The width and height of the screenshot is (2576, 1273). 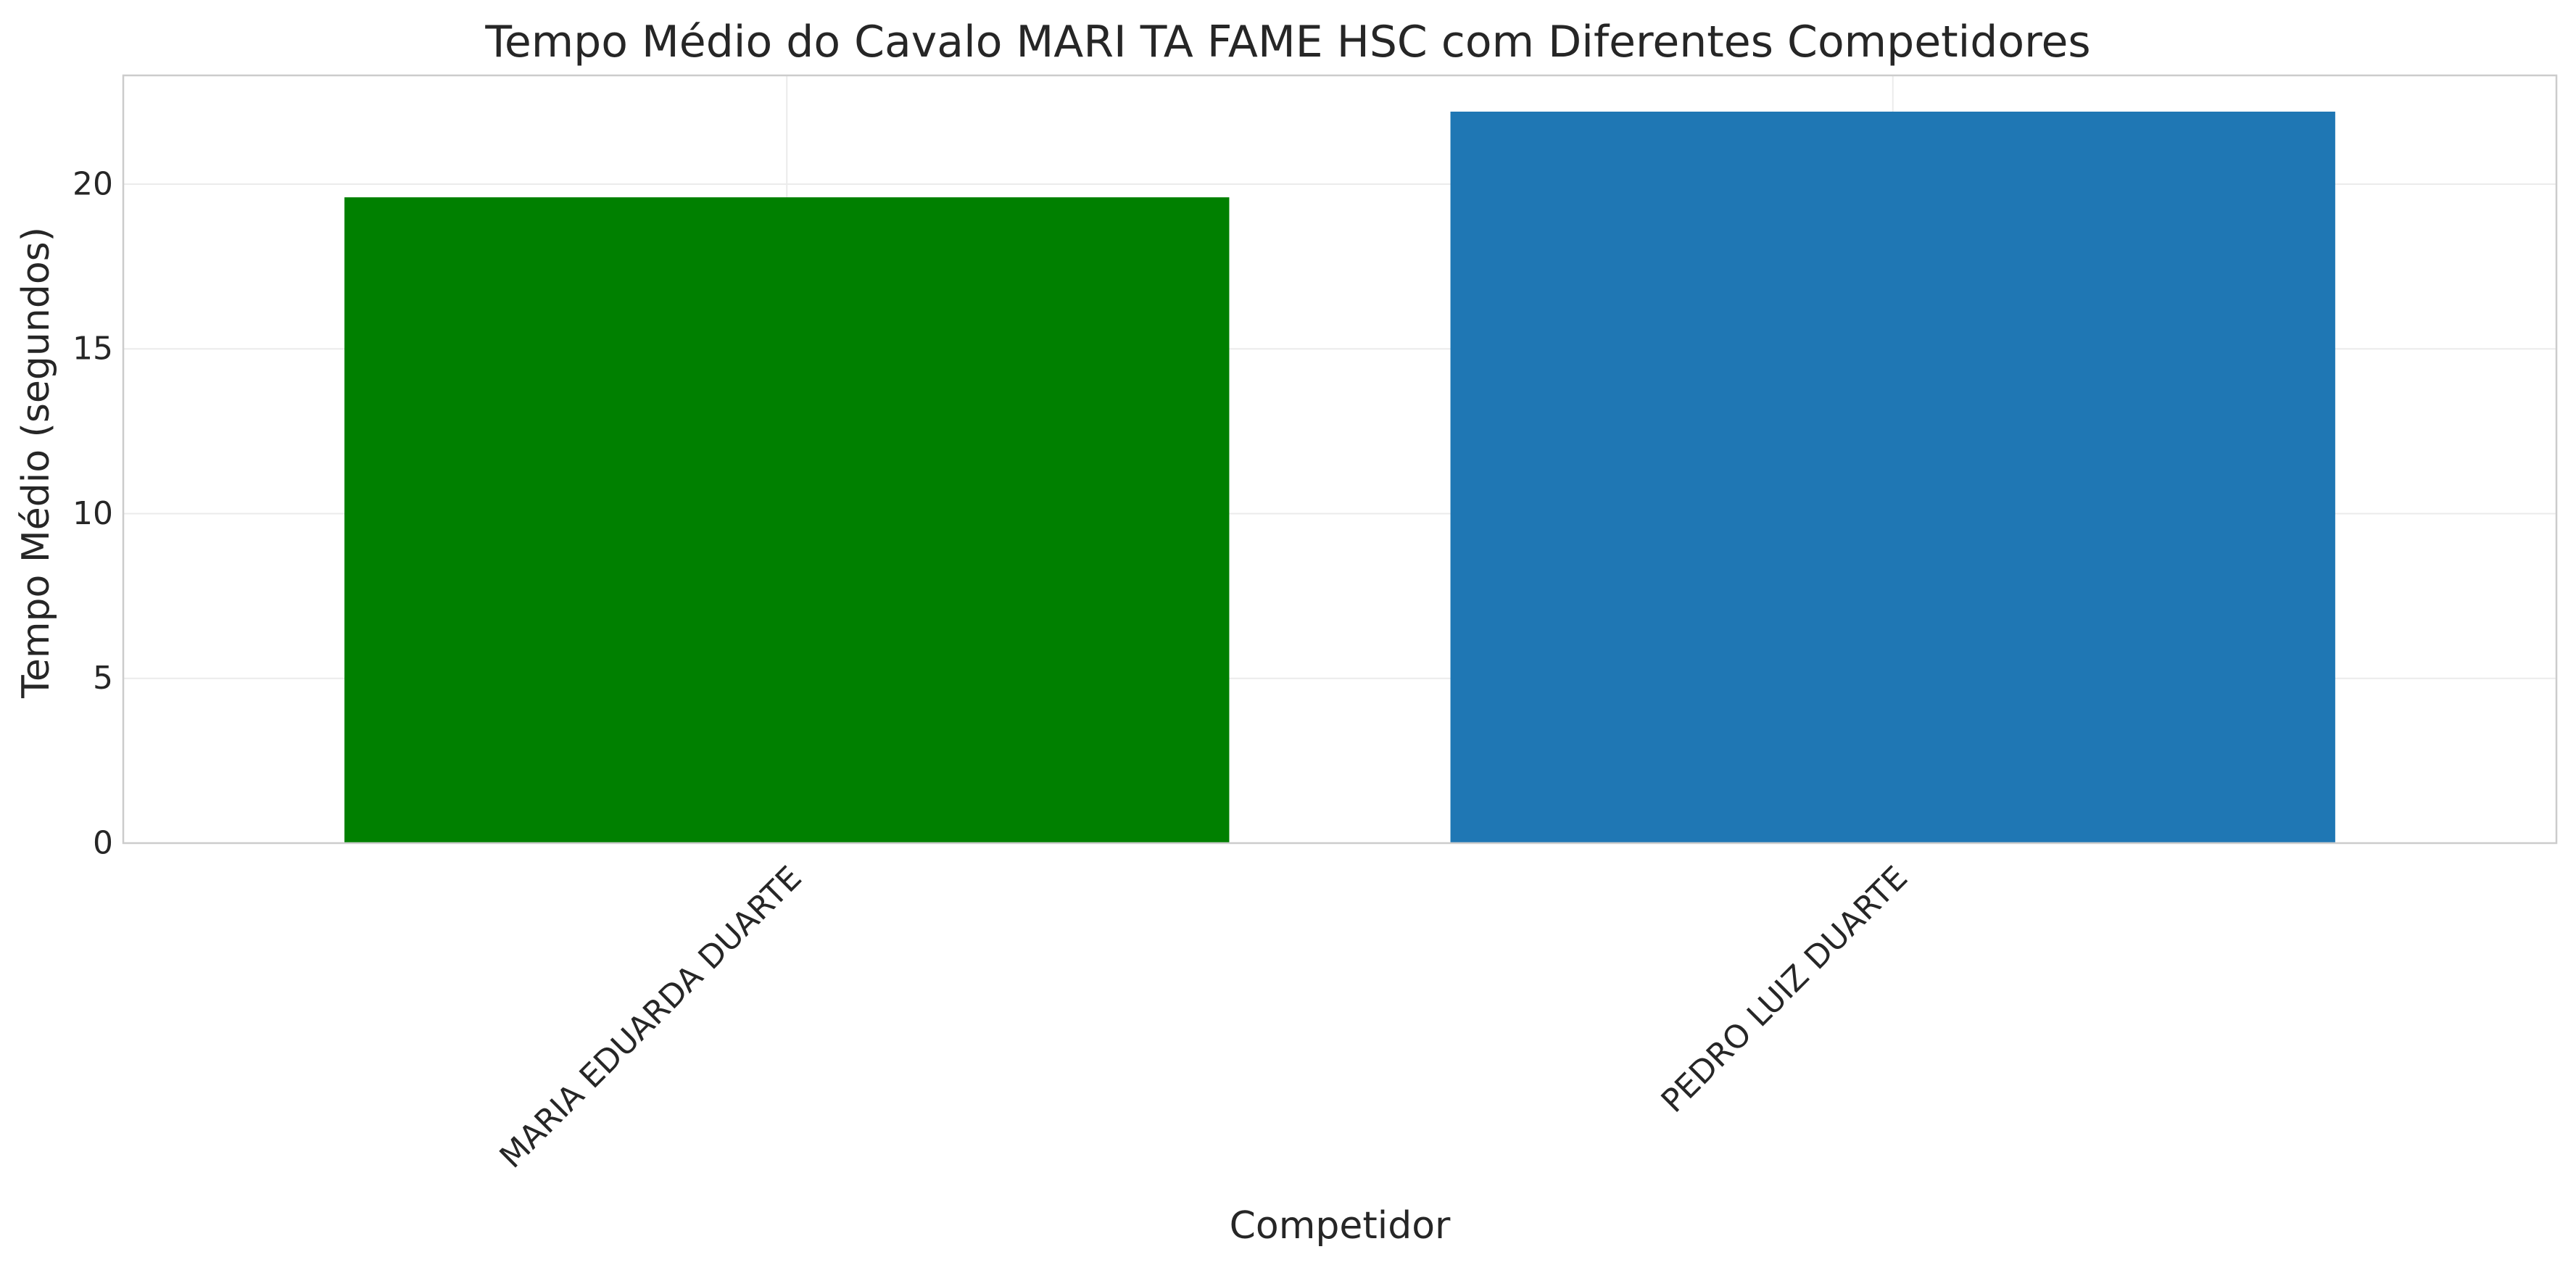 I want to click on y-tick-label: 20, so click(x=93, y=183).